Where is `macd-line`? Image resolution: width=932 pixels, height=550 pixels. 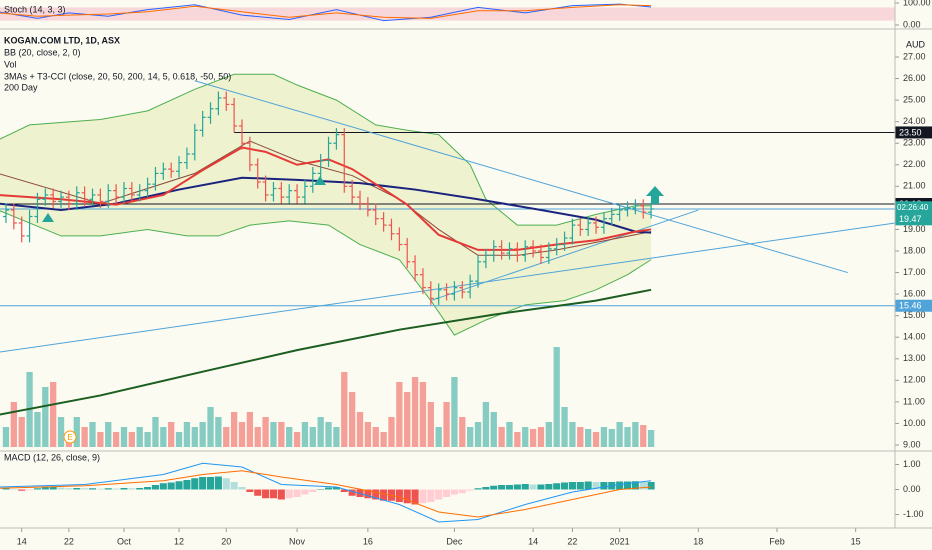 macd-line is located at coordinates (326, 494).